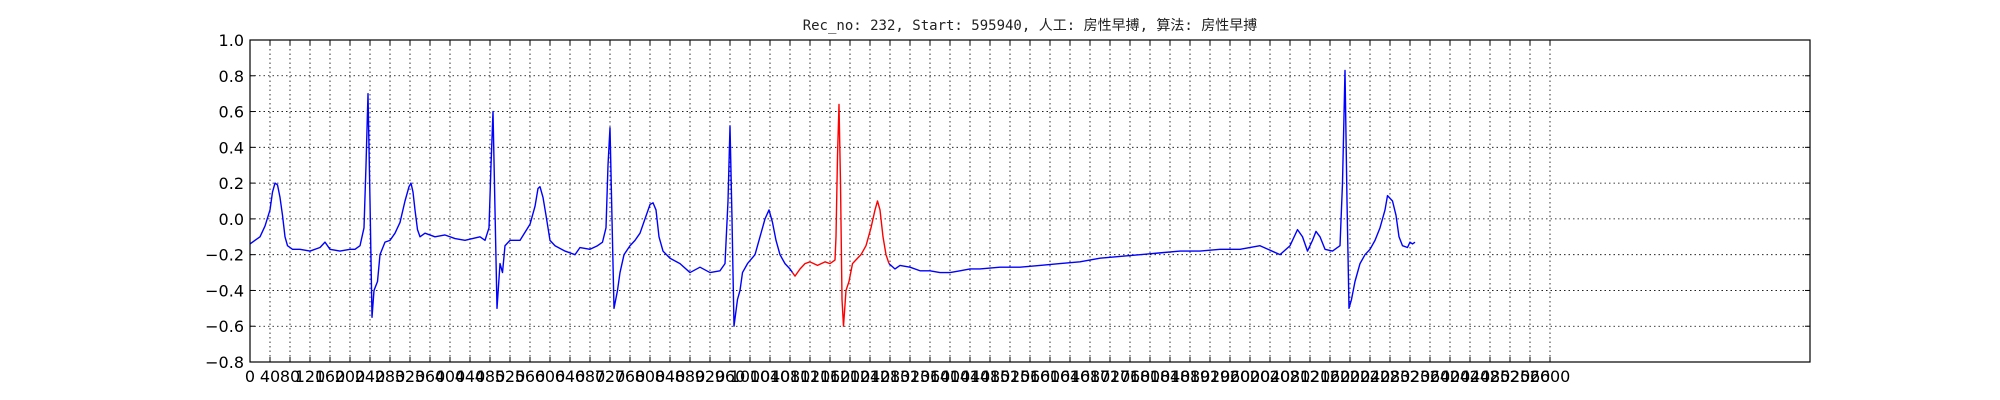 The height and width of the screenshot is (400, 2000). What do you see at coordinates (530, 376) in the screenshot?
I see `x-tick-label-14: 560` at bounding box center [530, 376].